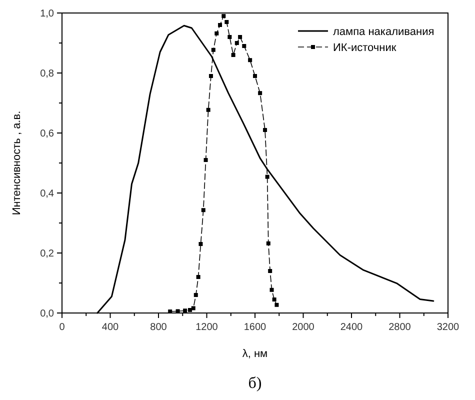 The image size is (475, 400). I want to click on x-tick-label: 400, so click(111, 327).